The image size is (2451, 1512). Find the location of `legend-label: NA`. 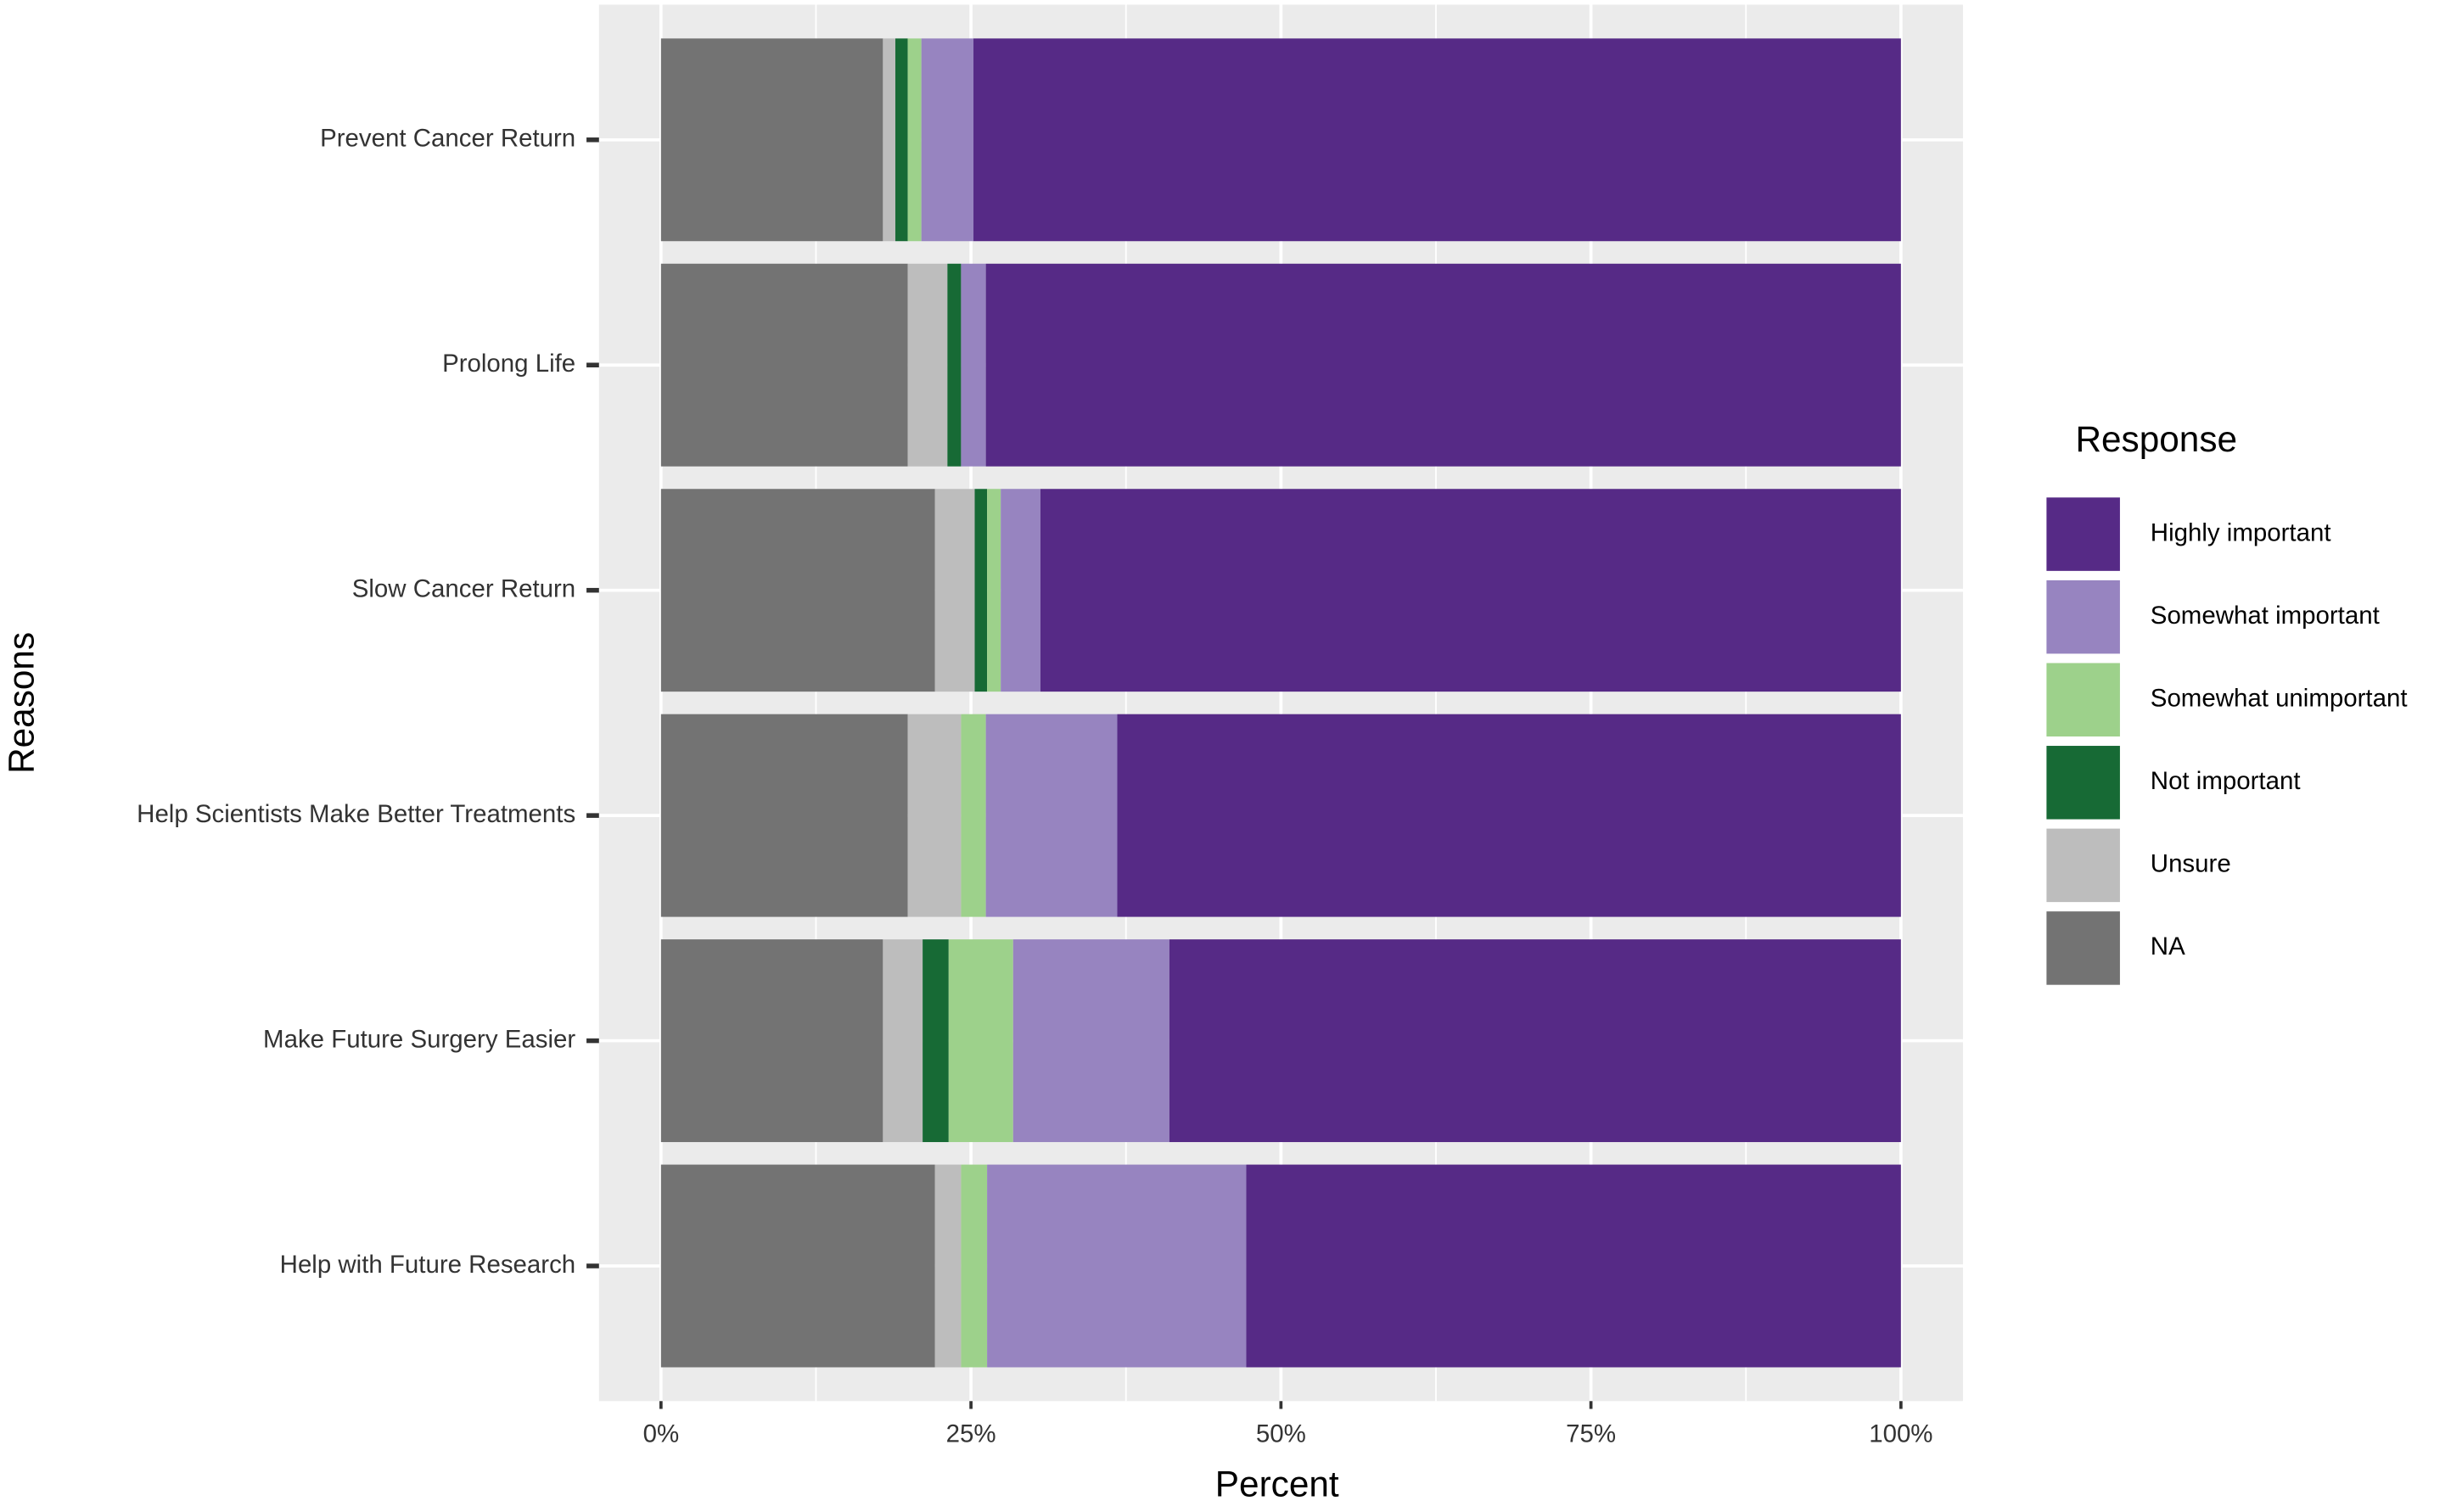

legend-label: NA is located at coordinates (2168, 946).